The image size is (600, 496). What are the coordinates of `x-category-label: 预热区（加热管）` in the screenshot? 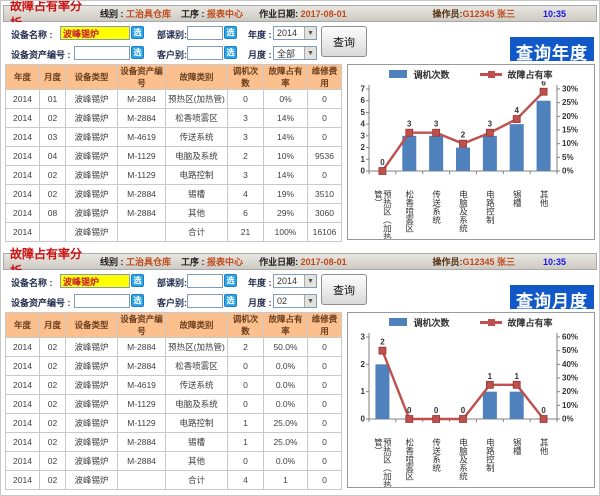 It's located at (383, 463).